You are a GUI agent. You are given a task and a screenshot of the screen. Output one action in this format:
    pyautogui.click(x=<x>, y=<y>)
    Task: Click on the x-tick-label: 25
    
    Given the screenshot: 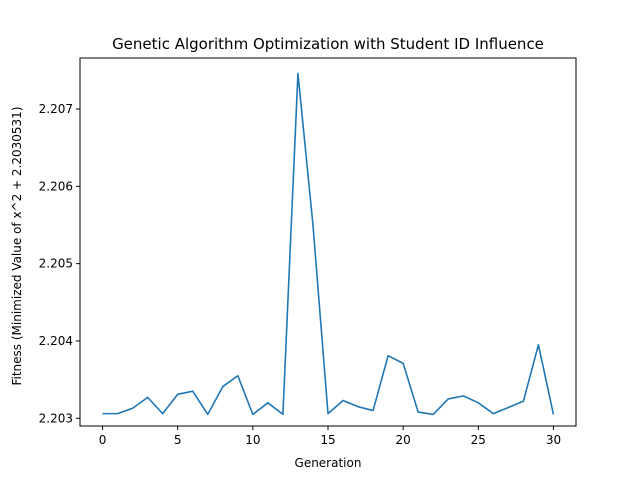 What is the action you would take?
    pyautogui.click(x=478, y=440)
    